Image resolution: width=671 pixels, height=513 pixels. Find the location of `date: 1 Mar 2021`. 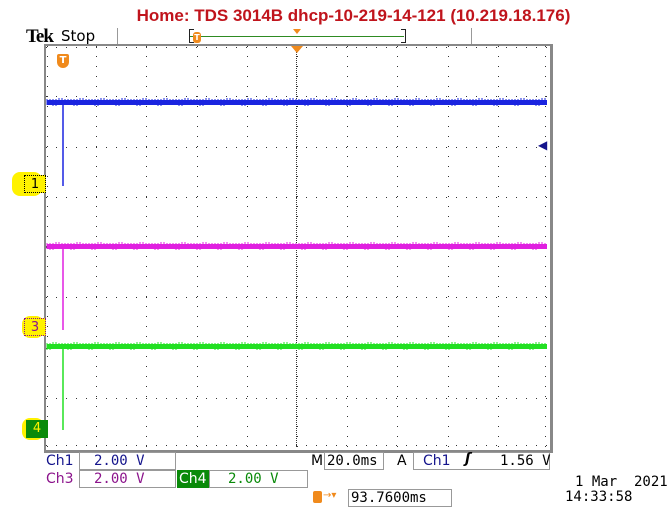

date: 1 Mar 2021 is located at coordinates (621, 482).